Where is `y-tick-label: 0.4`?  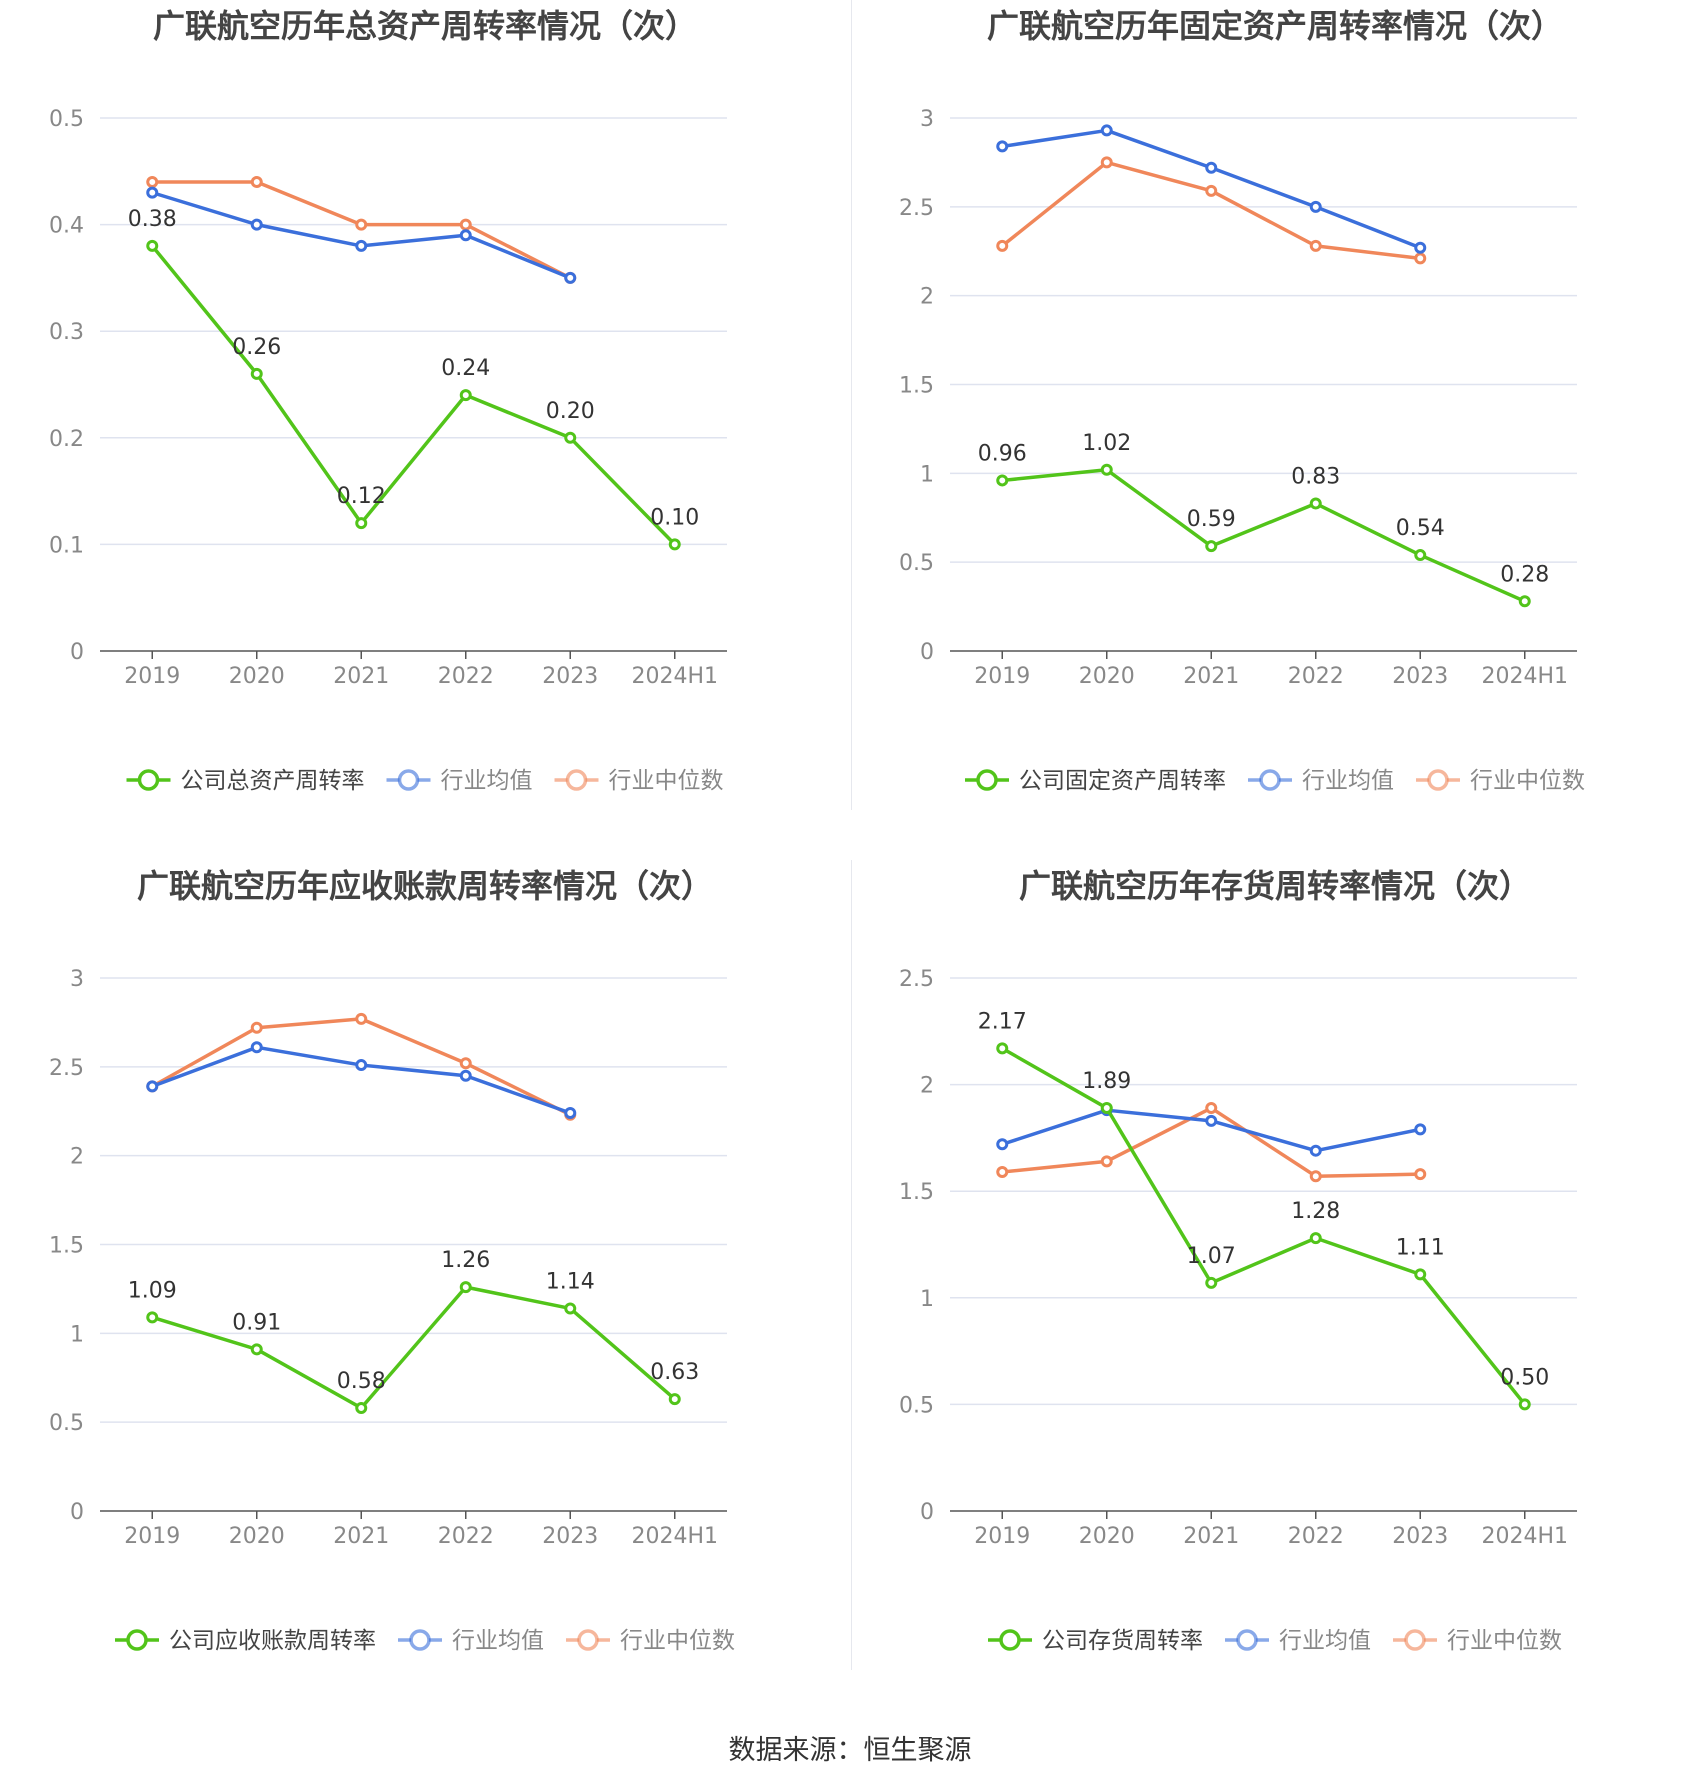
y-tick-label: 0.4 is located at coordinates (66, 226).